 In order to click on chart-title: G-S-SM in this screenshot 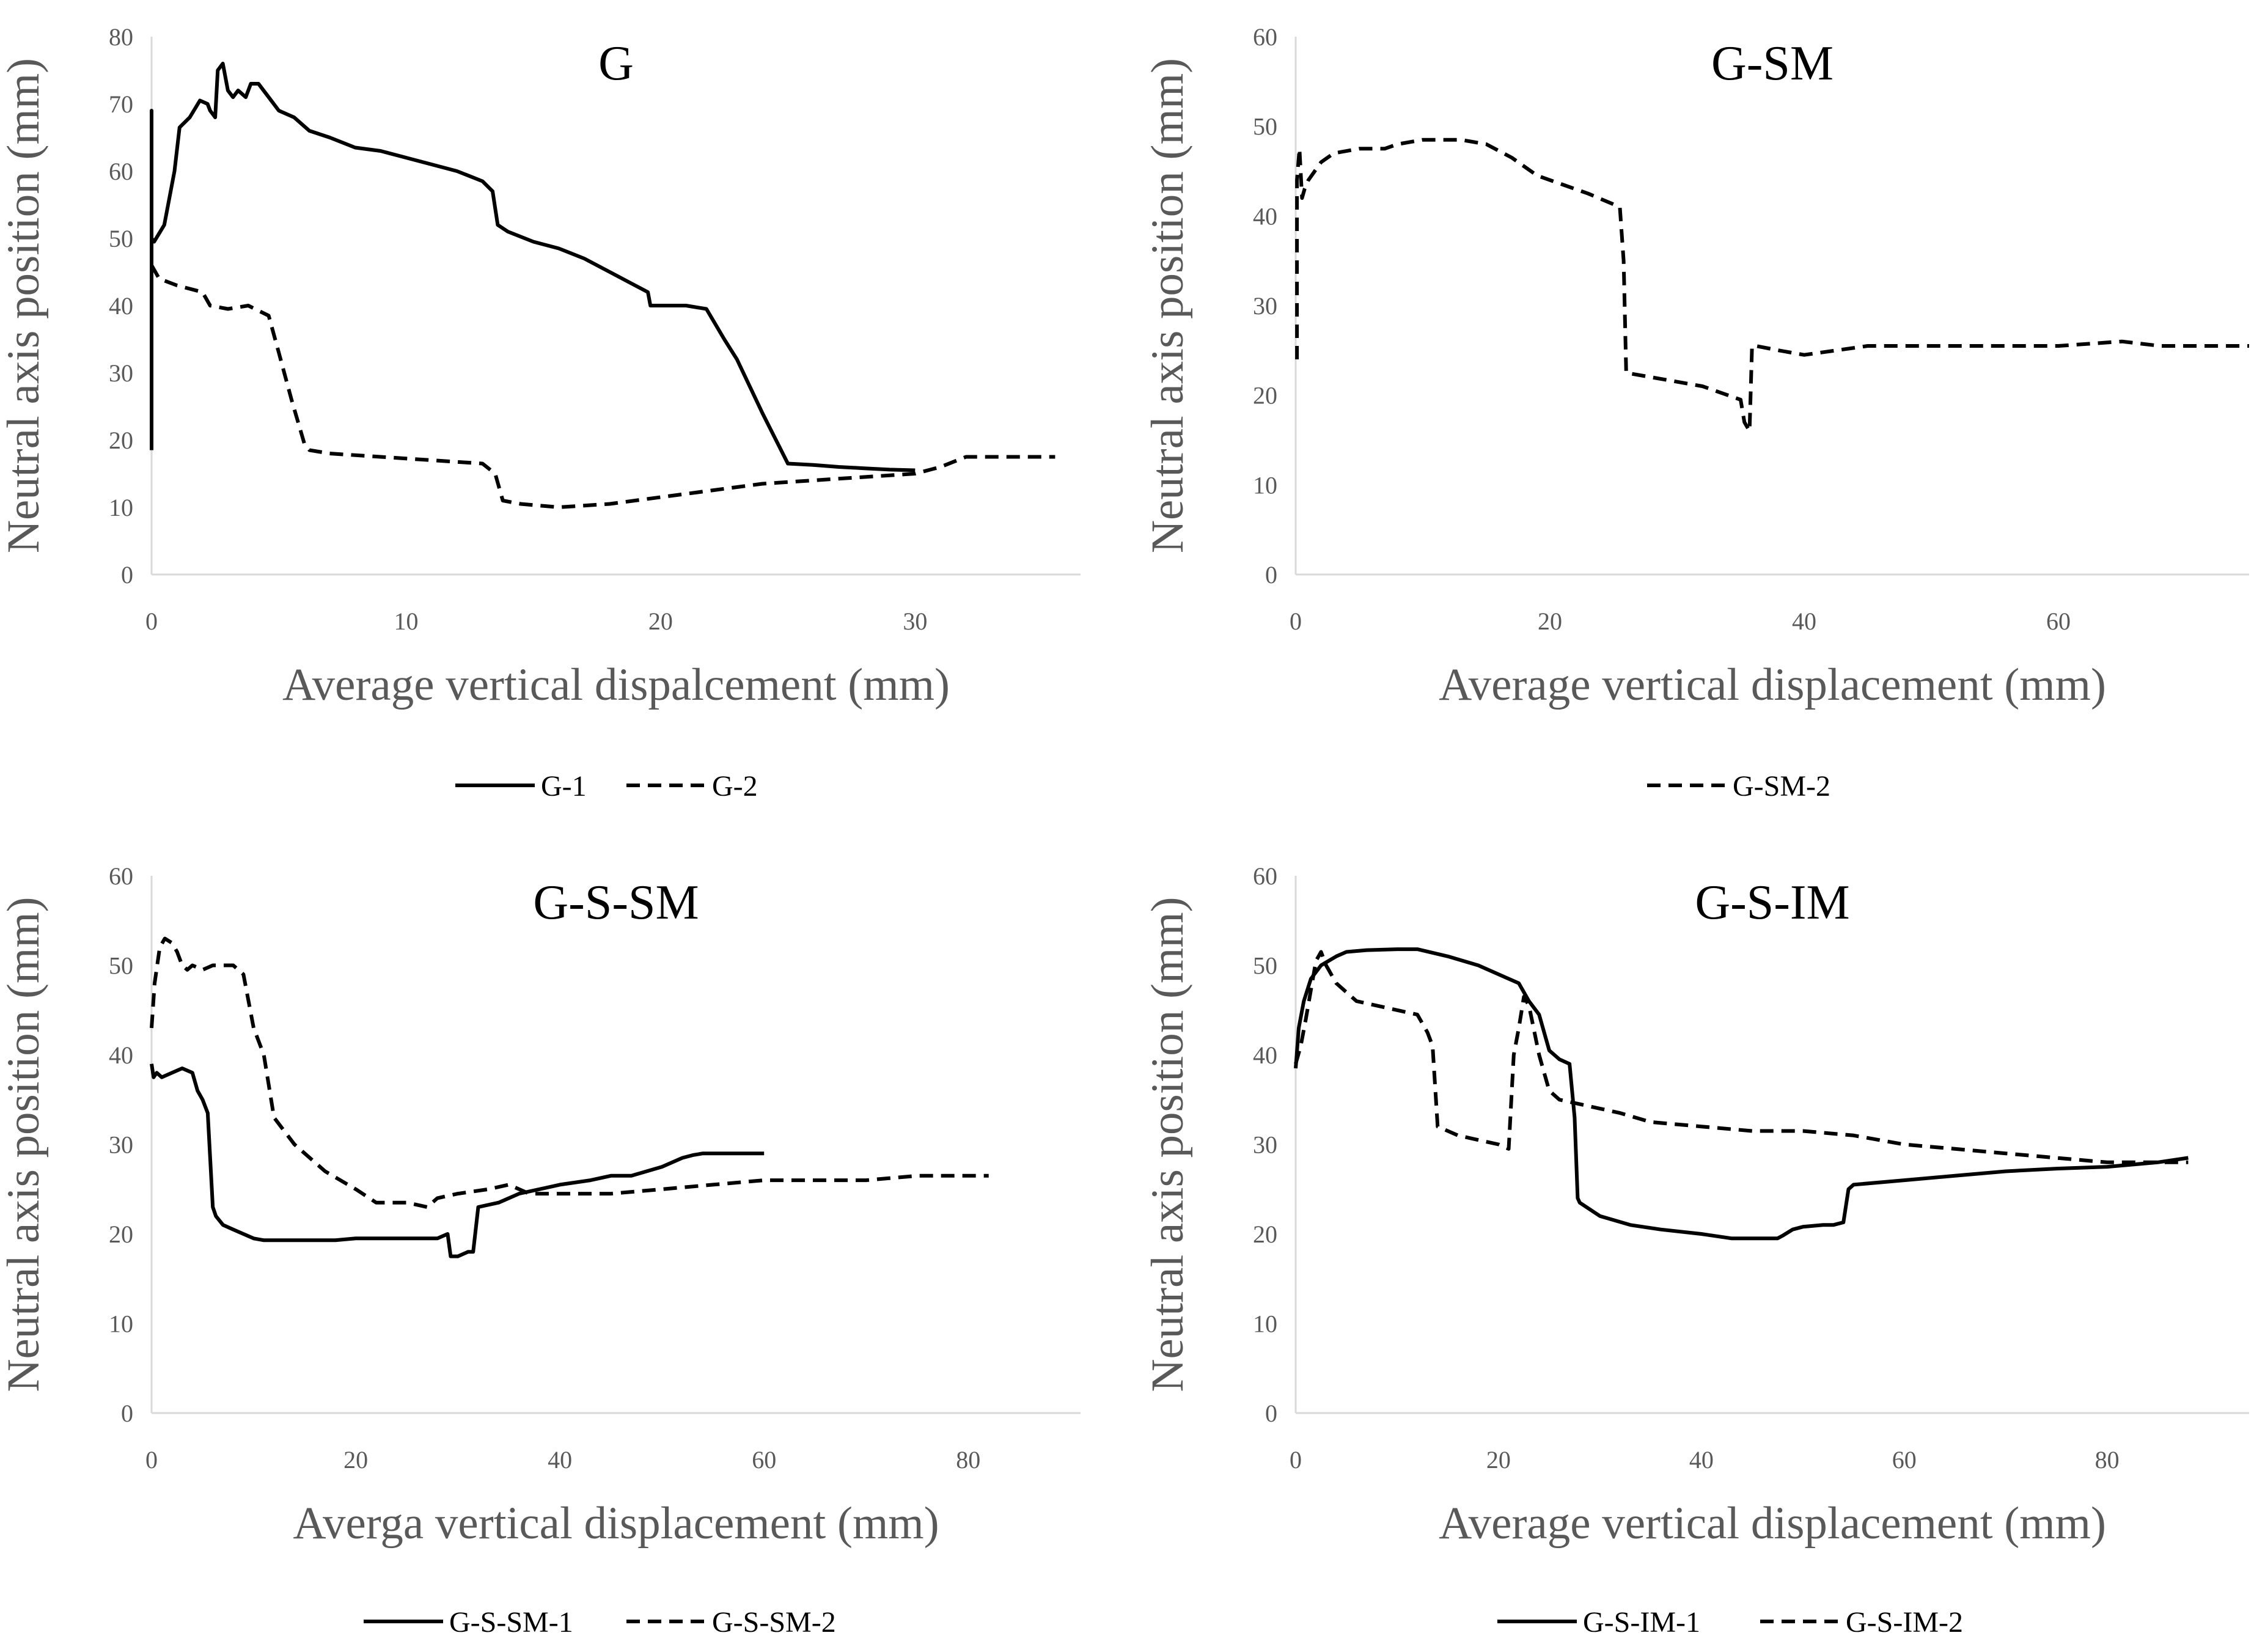, I will do `click(616, 903)`.